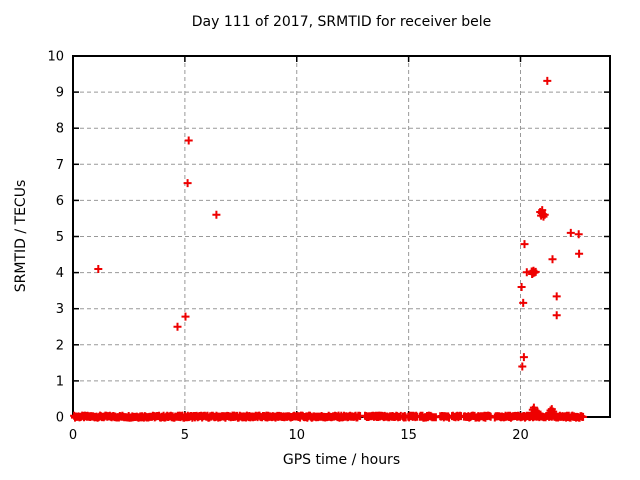 This screenshot has width=640, height=480. I want to click on x-tick-labels: 0 5 10 15 20, so click(299, 435).